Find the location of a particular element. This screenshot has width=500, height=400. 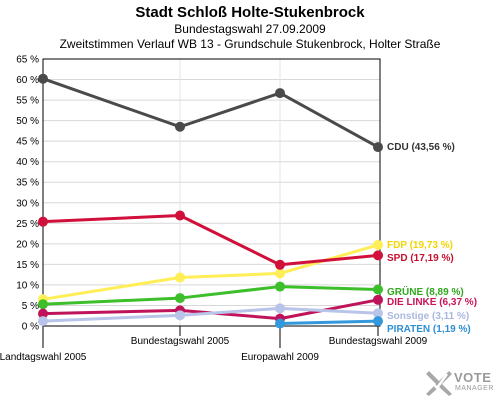

y-tick-label: 50 % is located at coordinates (27, 121).